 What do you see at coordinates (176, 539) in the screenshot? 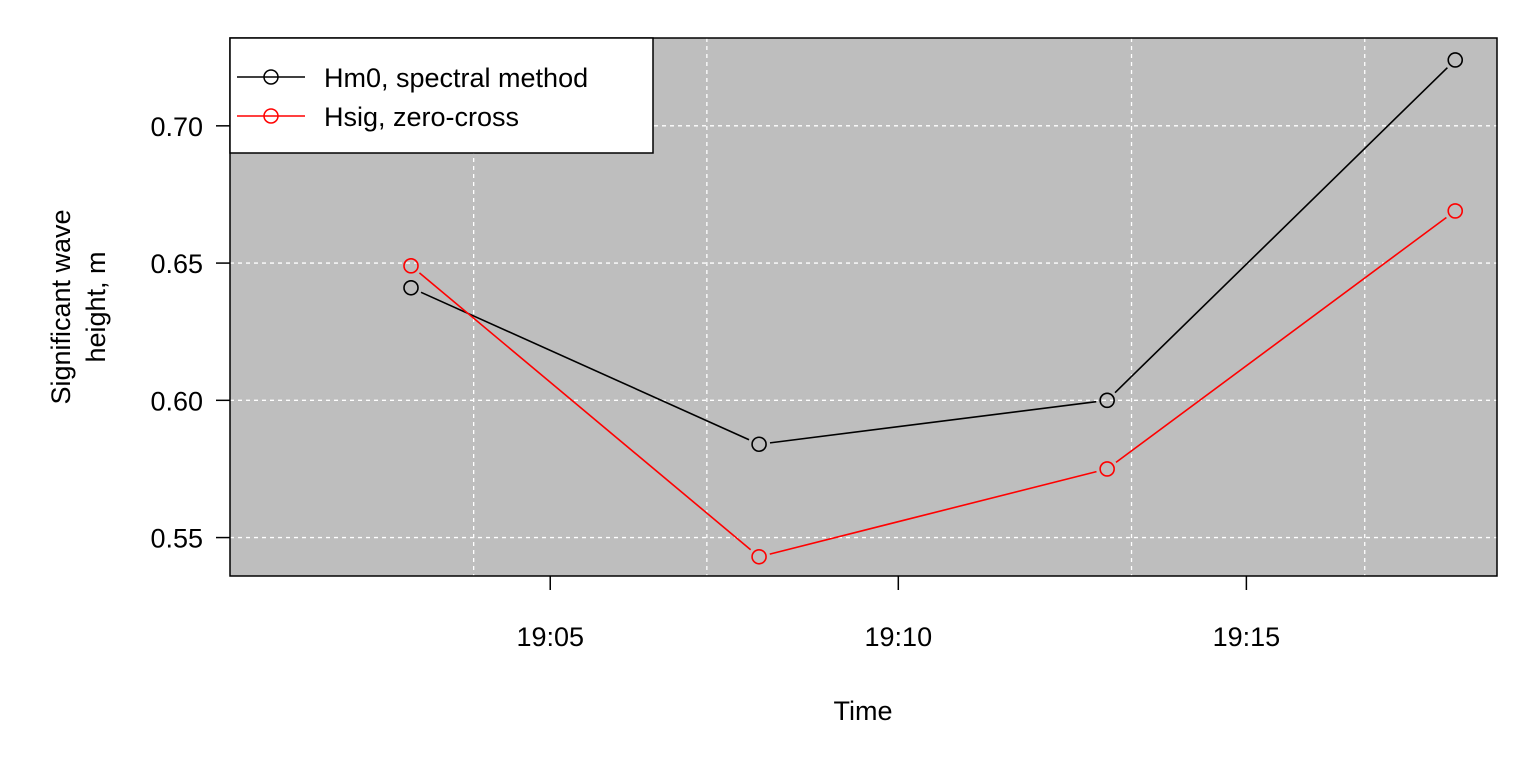
I see `y-tick-label: 0.55` at bounding box center [176, 539].